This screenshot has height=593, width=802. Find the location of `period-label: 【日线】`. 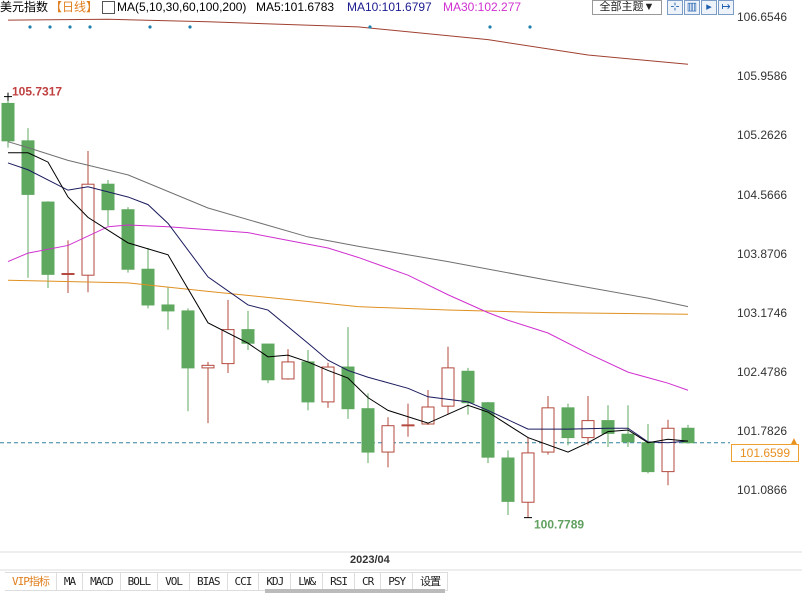

period-label: 【日线】 is located at coordinates (74, 7).